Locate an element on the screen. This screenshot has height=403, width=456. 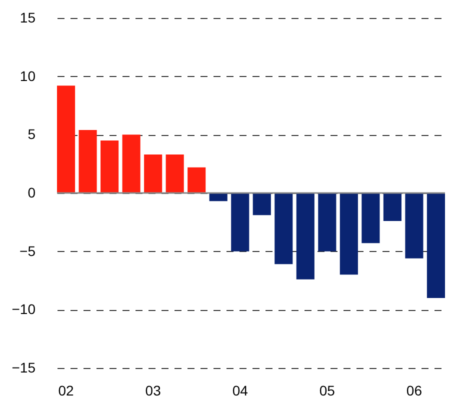
y-tick-label: 5 is located at coordinates (32, 134).